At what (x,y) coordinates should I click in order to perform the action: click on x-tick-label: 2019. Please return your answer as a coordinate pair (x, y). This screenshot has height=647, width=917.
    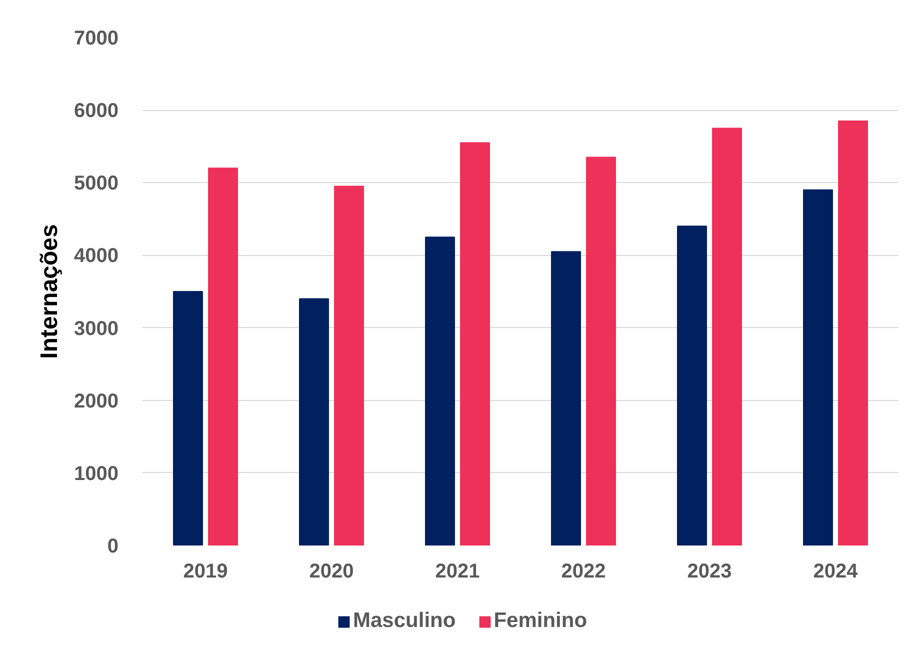
    Looking at the image, I should click on (205, 571).